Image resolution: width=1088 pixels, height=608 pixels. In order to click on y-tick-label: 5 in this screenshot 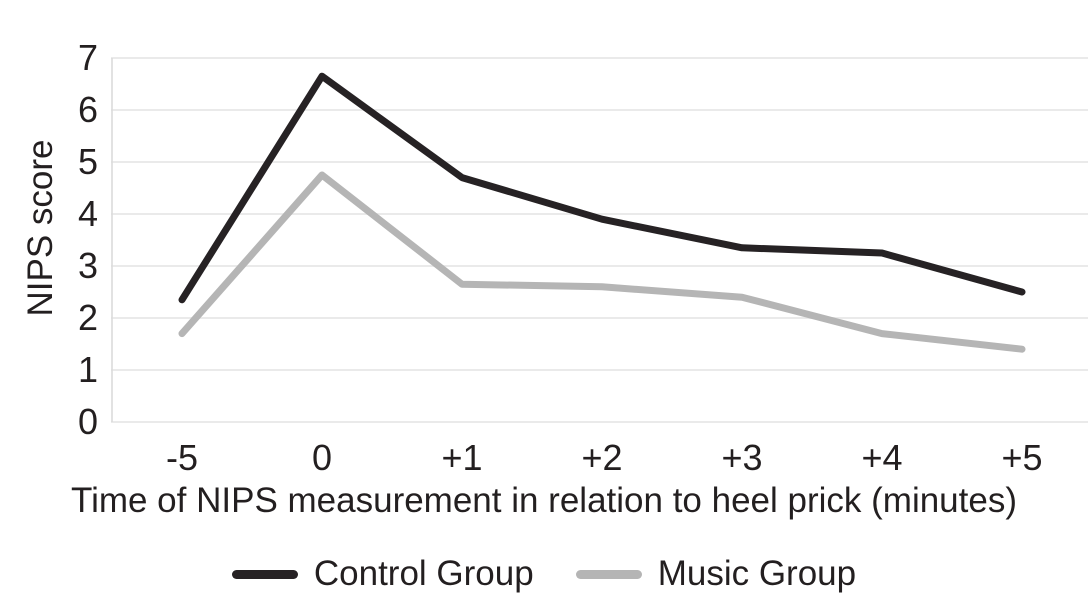, I will do `click(87, 161)`.